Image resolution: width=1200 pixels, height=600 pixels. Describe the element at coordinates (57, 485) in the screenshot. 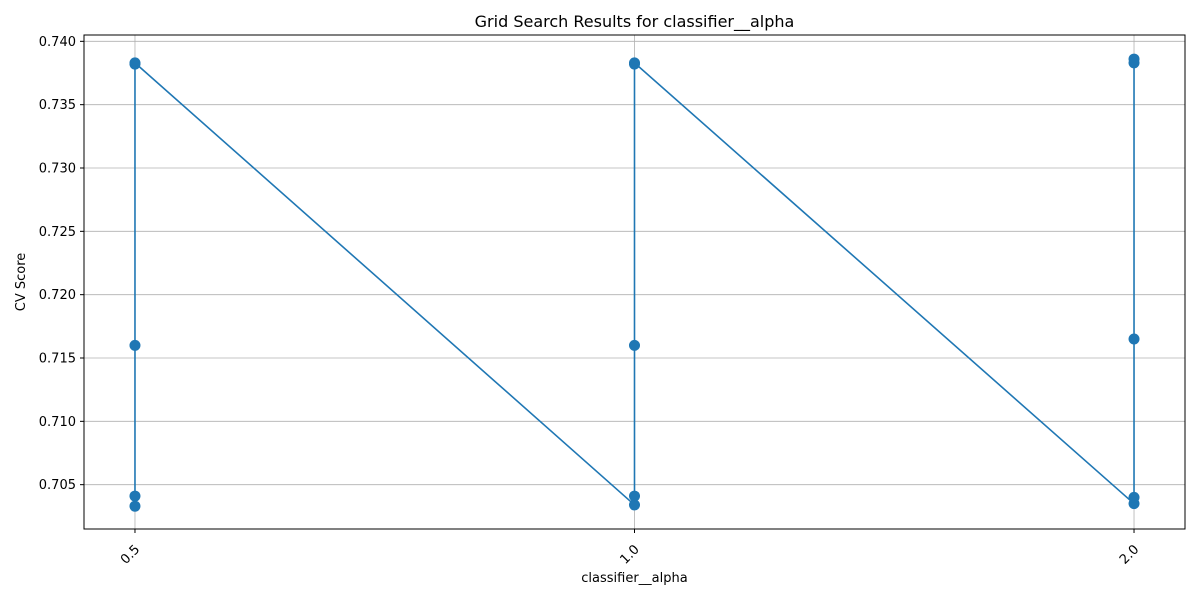

I see `y-tick-label: 0.705` at that location.